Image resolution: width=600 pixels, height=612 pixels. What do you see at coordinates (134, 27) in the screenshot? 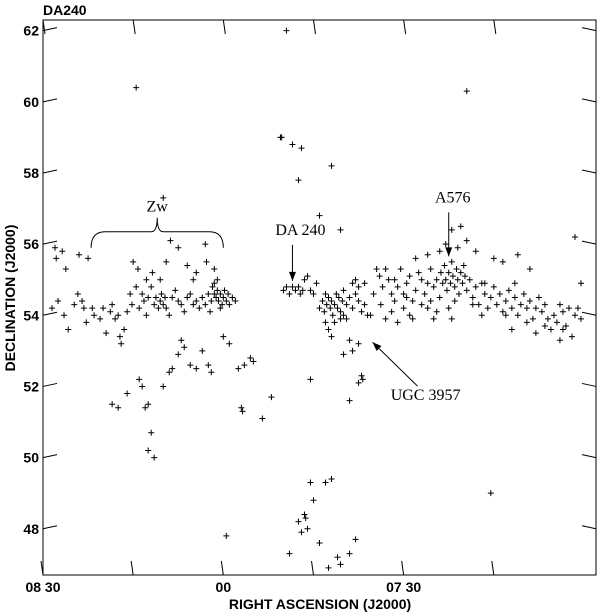
I see `x-minor-tick-top` at bounding box center [134, 27].